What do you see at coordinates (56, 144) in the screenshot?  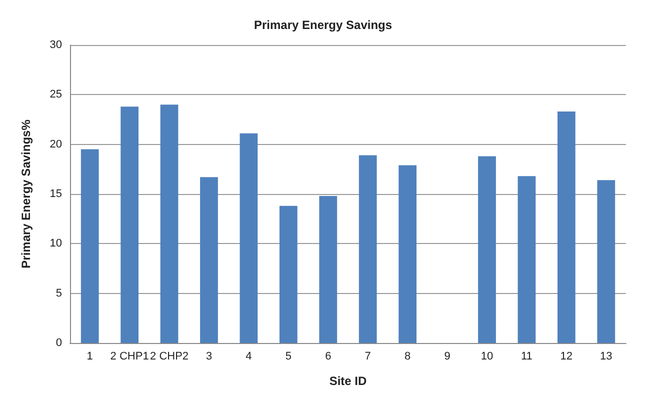 I see `y-tick-label: 20` at bounding box center [56, 144].